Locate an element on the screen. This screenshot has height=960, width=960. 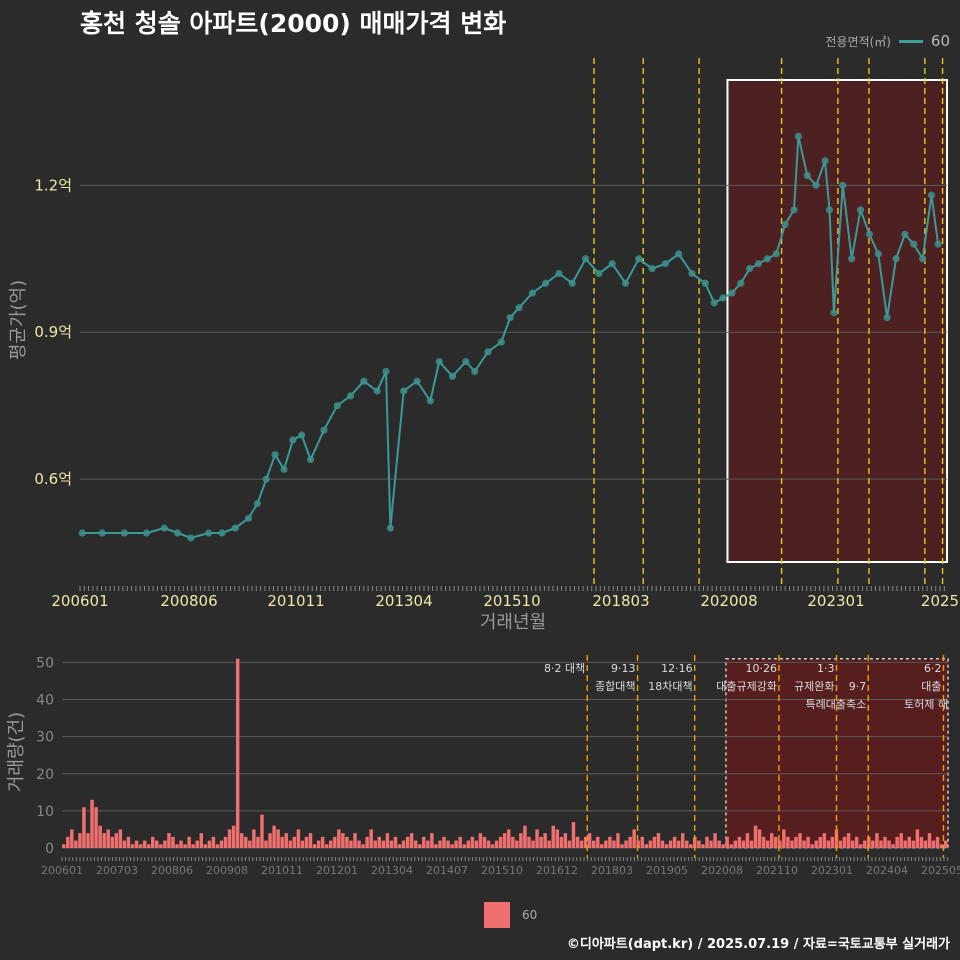
x-tick-label: 202301 is located at coordinates (835, 601).